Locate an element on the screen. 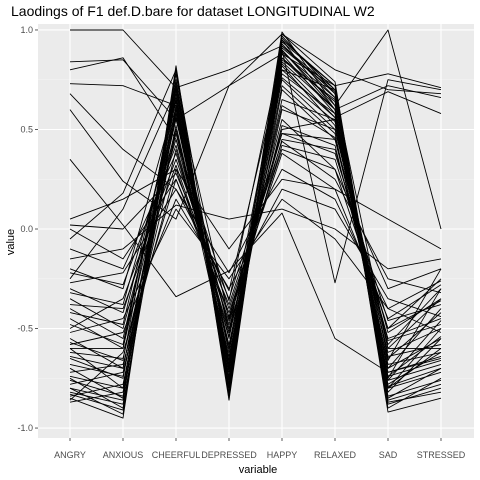 The height and width of the screenshot is (480, 480). y-tick-label: -0.5 is located at coordinates (25, 329).